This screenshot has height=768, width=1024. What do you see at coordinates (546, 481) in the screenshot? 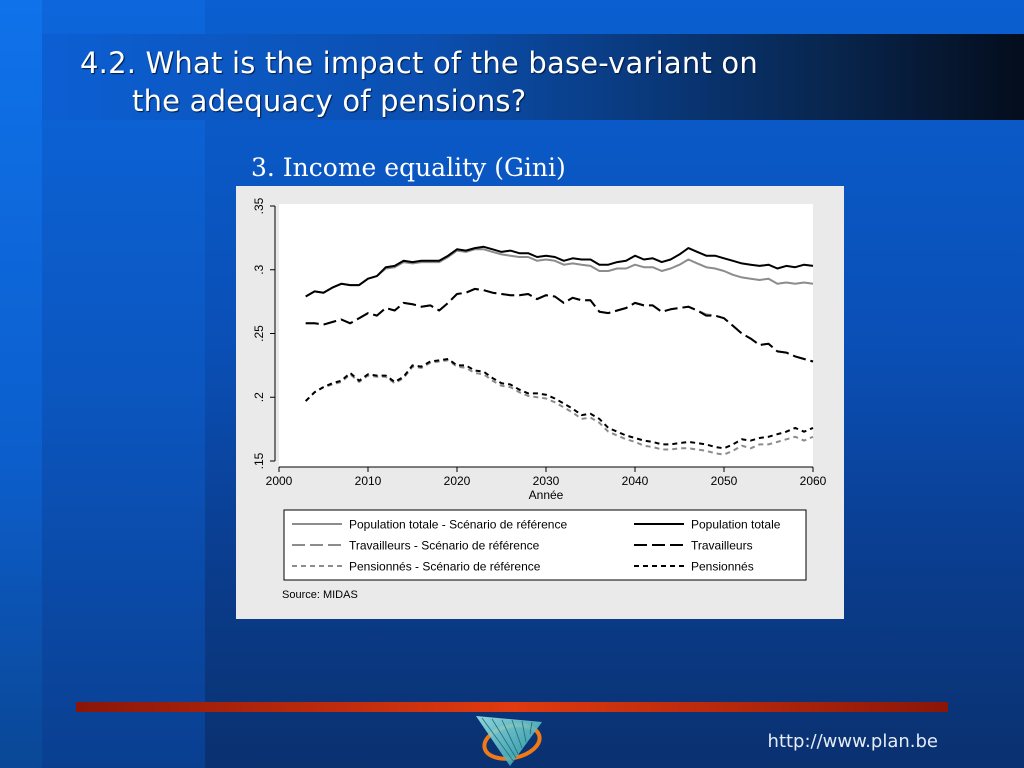
I see `x-tick-label: 2030` at bounding box center [546, 481].